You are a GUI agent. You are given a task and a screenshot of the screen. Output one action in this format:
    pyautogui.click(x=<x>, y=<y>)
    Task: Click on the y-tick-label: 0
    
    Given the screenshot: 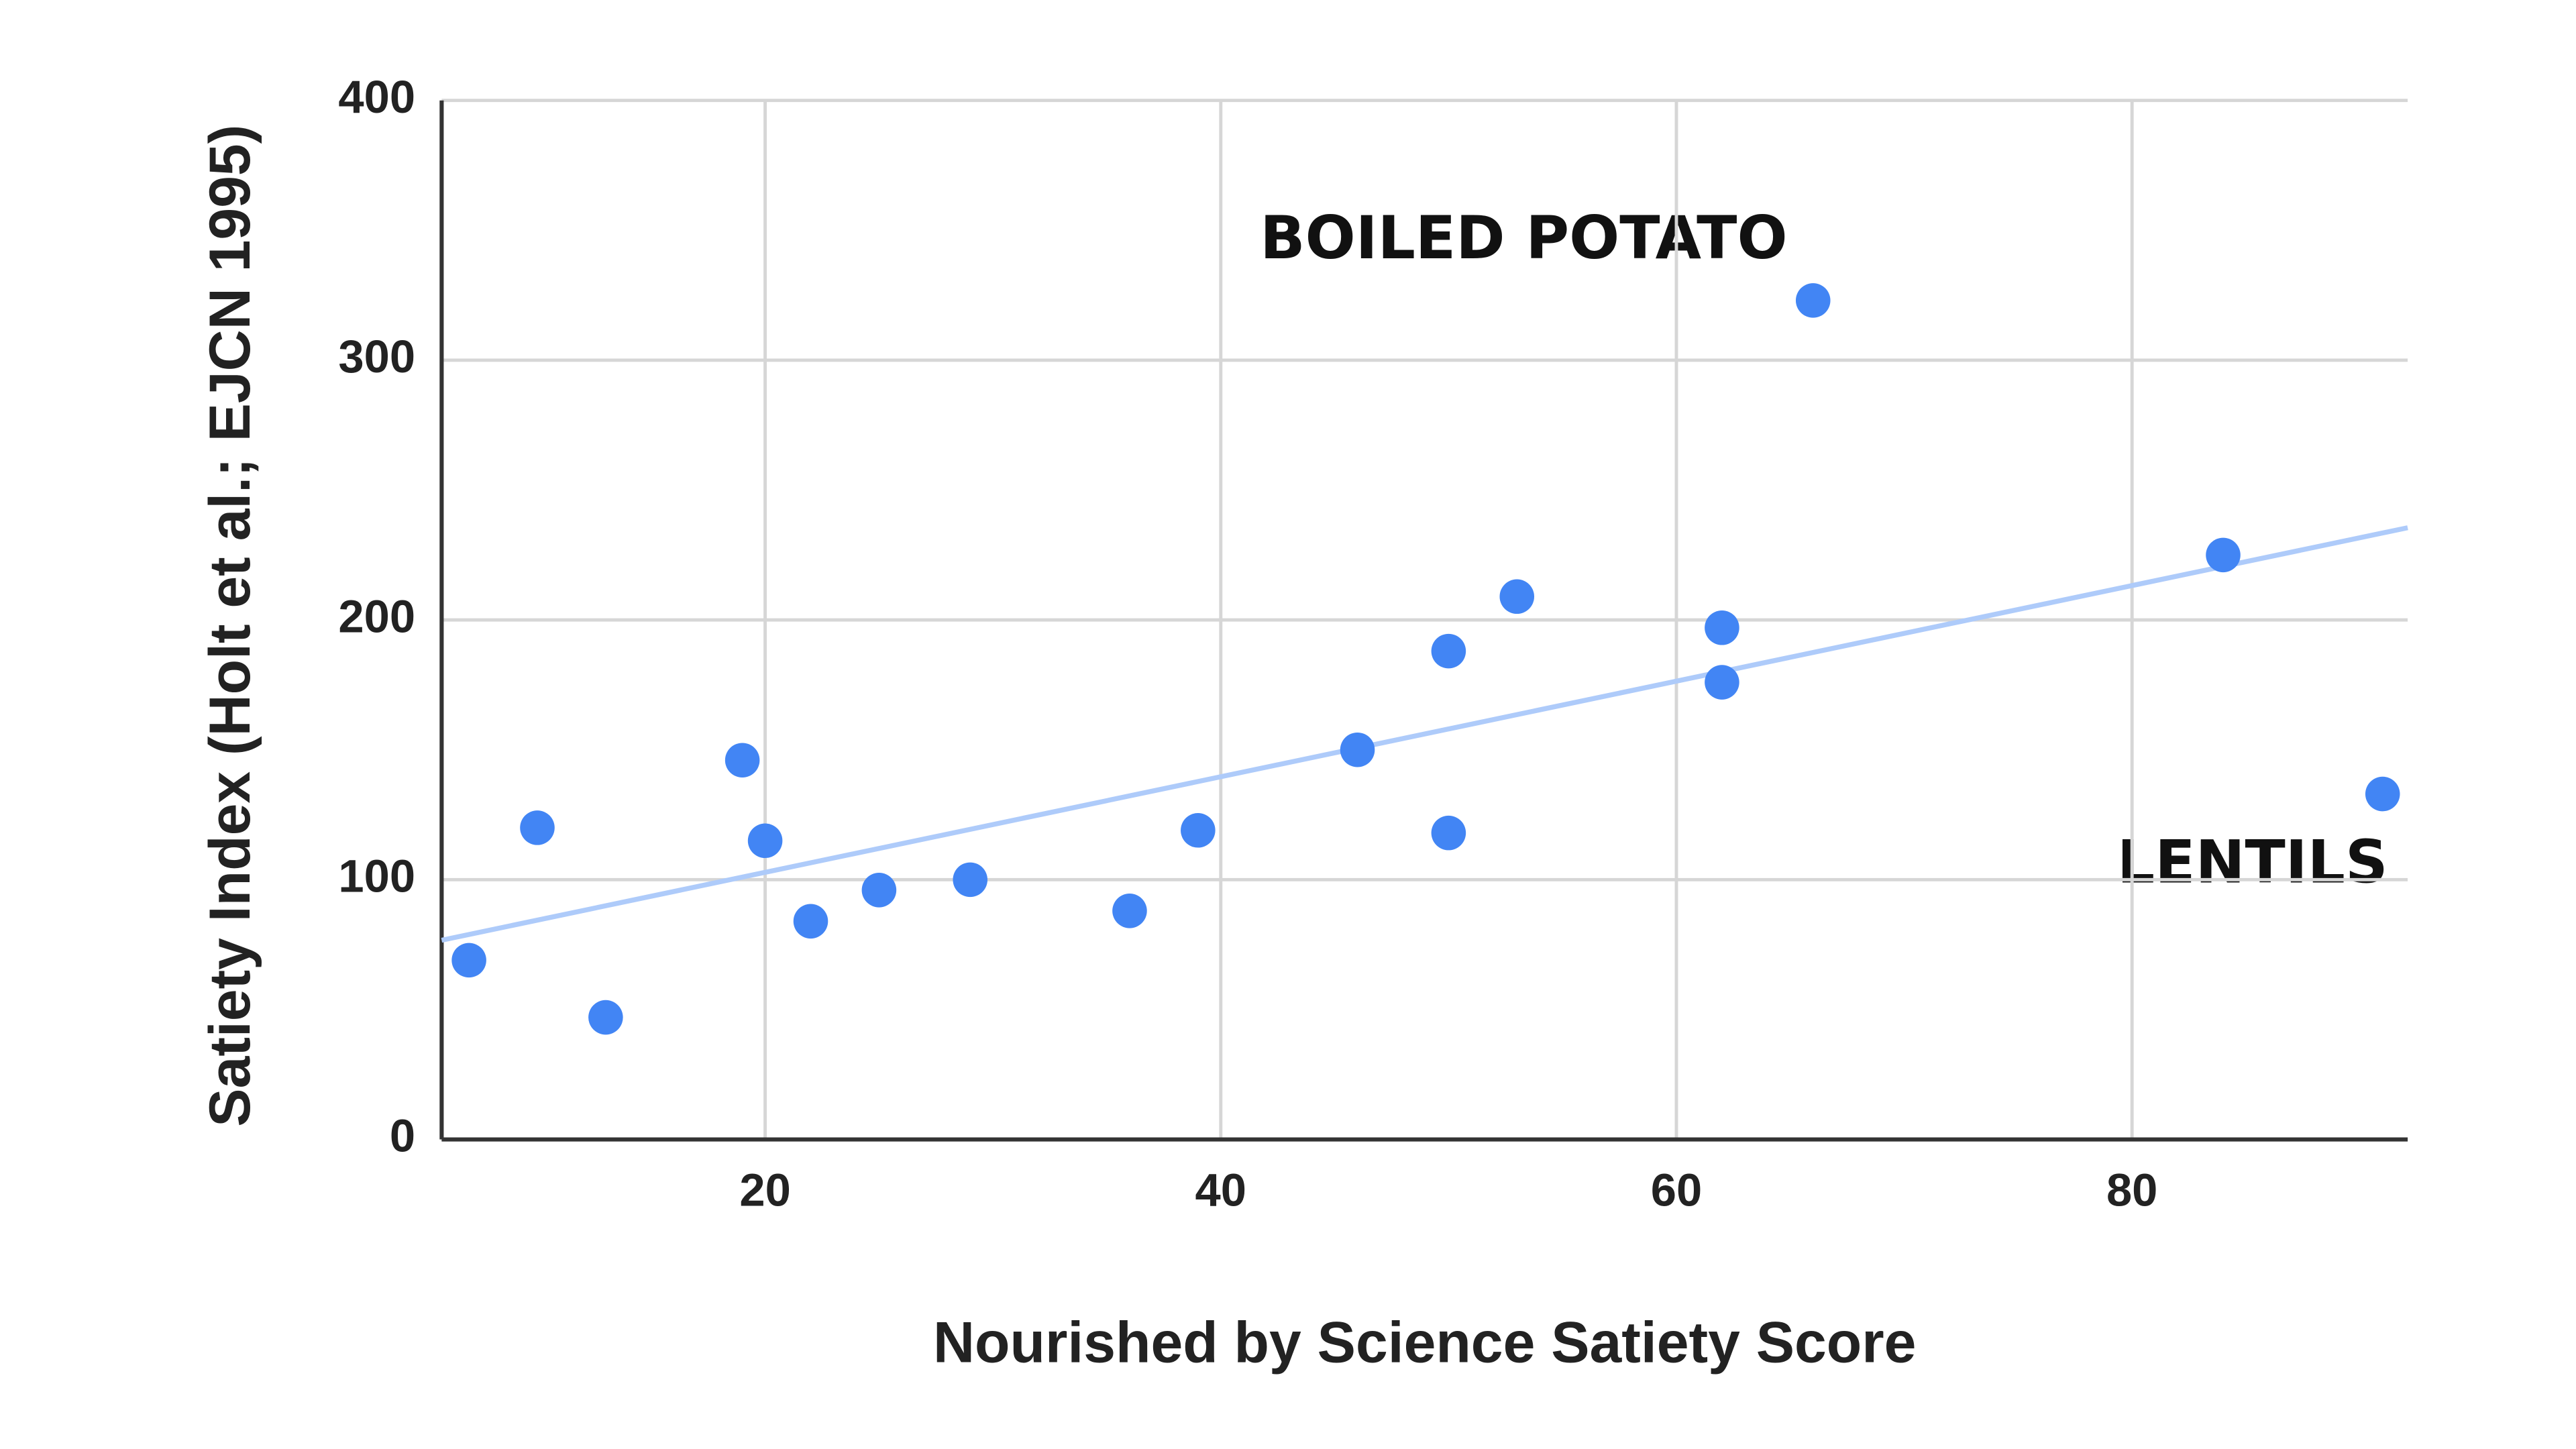 What is the action you would take?
    pyautogui.click(x=402, y=1136)
    